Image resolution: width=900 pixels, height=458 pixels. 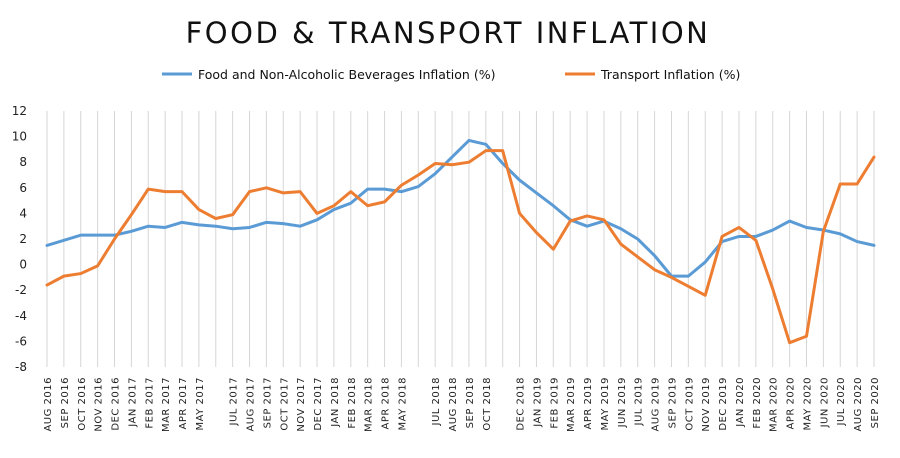 What do you see at coordinates (149, 403) in the screenshot?
I see `x-tick-label: FEB 2017` at bounding box center [149, 403].